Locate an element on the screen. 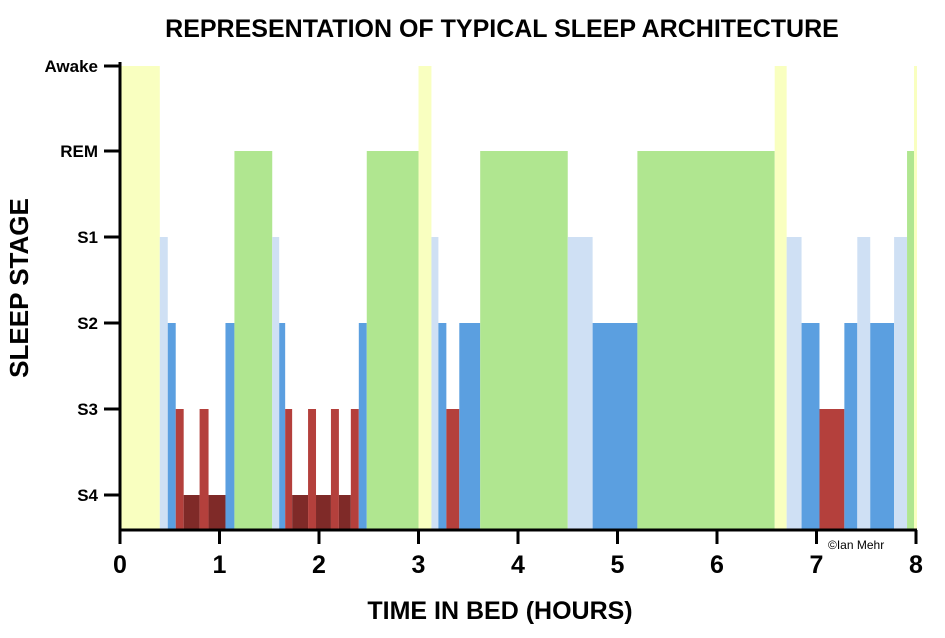 The width and height of the screenshot is (945, 638). x-ticks: 0 1 2 3 4 5 6 7 8 is located at coordinates (518, 554).